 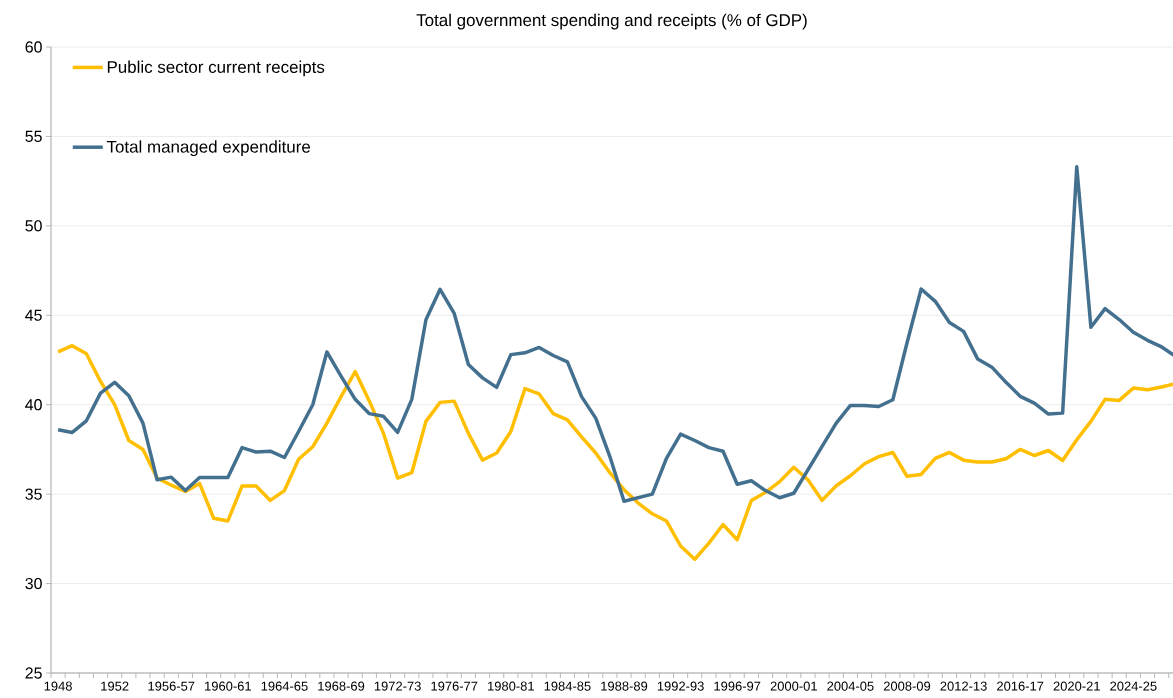 I want to click on y-tick-label: 35, so click(x=33, y=494).